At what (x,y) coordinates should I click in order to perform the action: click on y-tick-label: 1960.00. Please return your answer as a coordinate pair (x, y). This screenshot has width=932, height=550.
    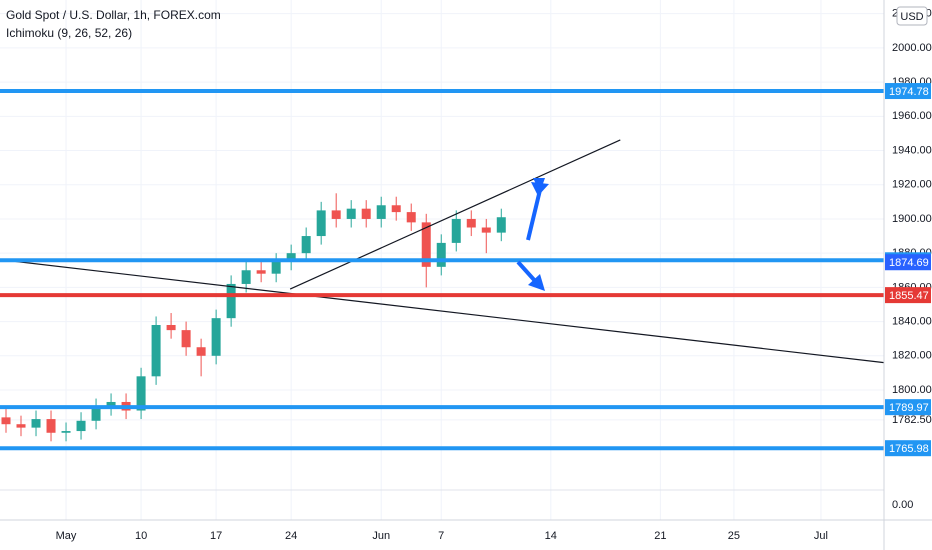
    Looking at the image, I should click on (912, 116).